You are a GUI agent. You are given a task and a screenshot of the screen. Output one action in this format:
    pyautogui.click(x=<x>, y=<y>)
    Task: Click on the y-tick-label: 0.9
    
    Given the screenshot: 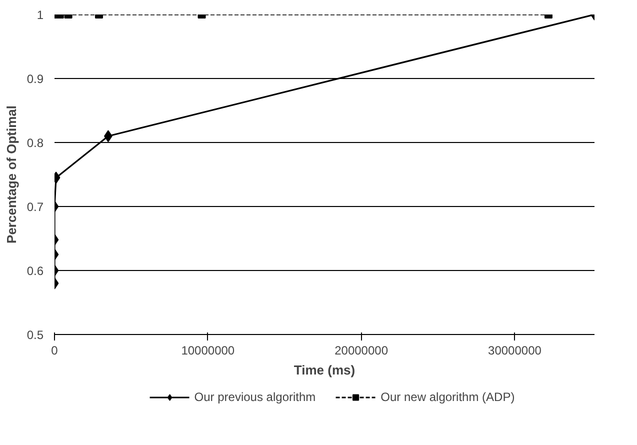 What is the action you would take?
    pyautogui.click(x=35, y=79)
    